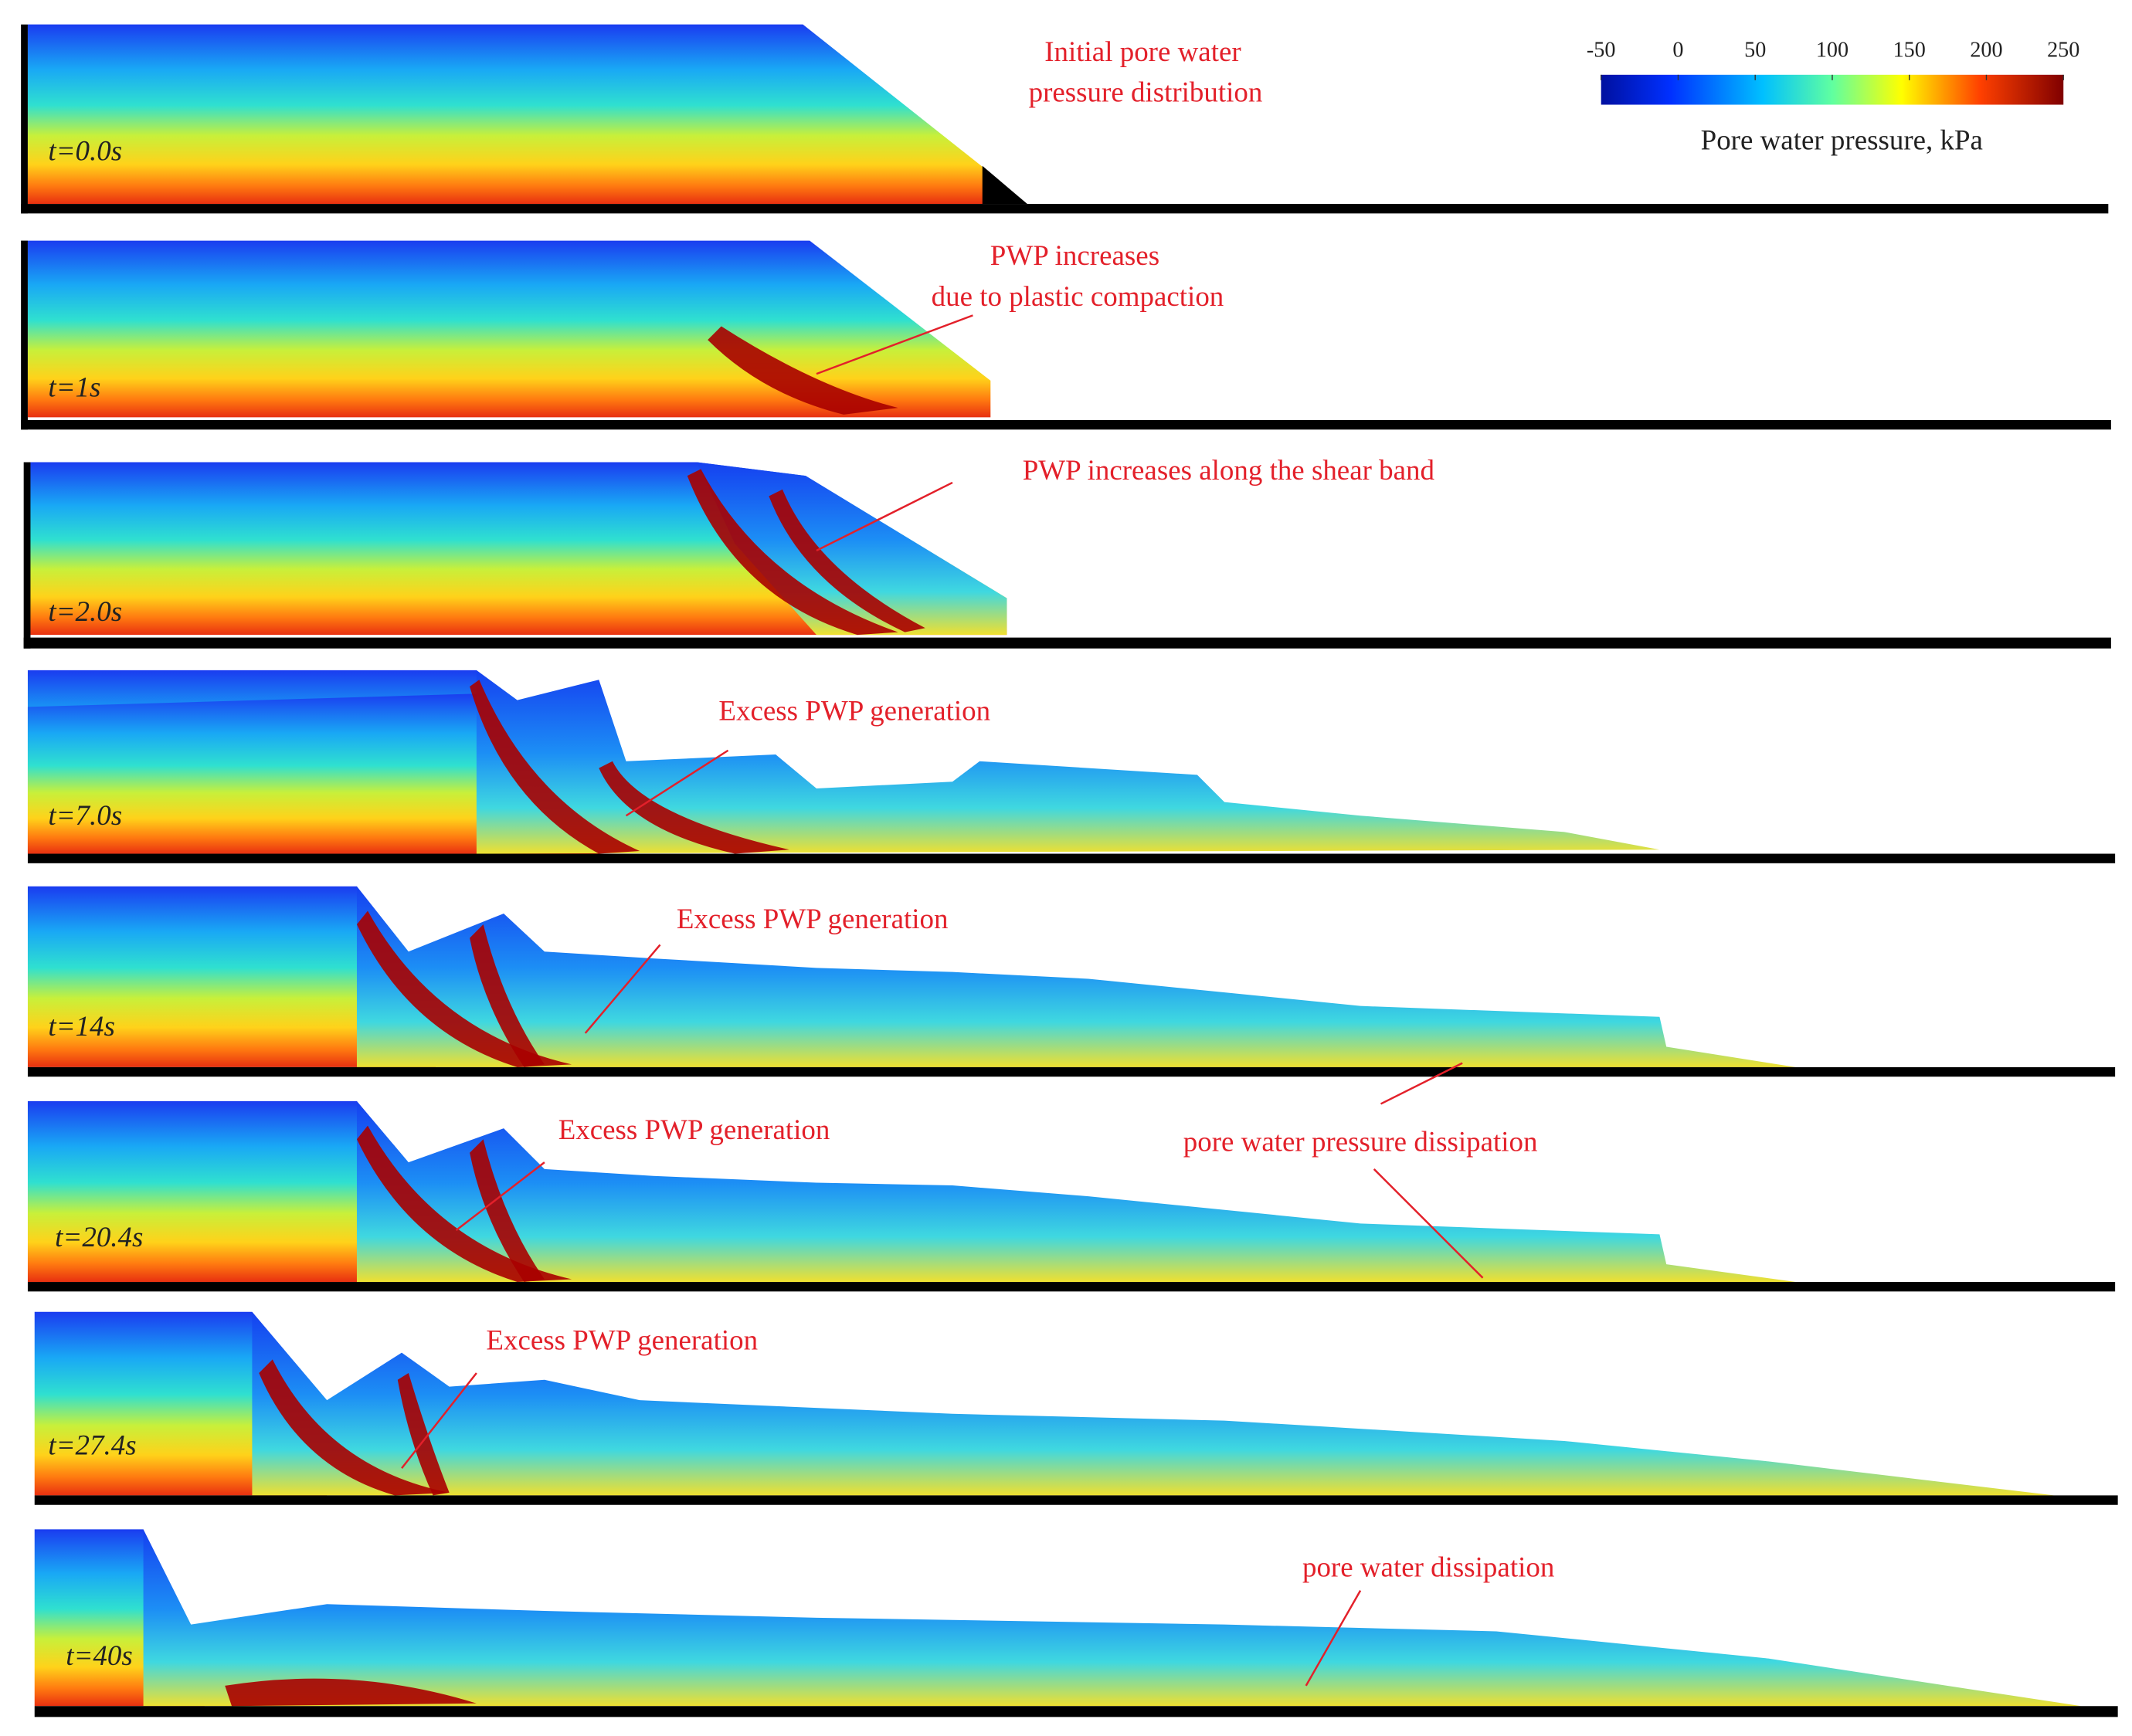 The width and height of the screenshot is (2132, 1736). Describe the element at coordinates (2063, 50) in the screenshot. I see `colorbar-tick-label: 250` at that location.